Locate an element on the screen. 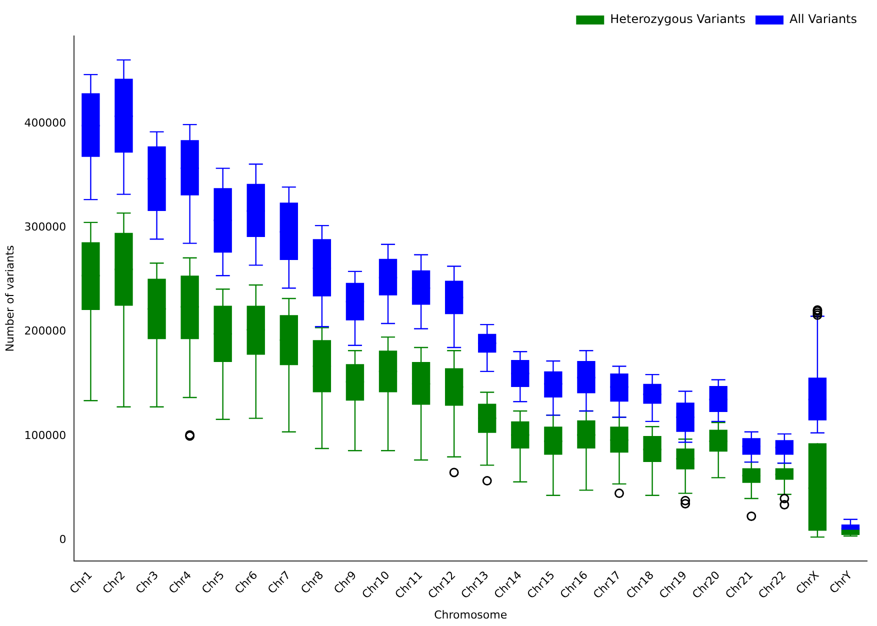  y-tick-label: 400000 is located at coordinates (45, 123).